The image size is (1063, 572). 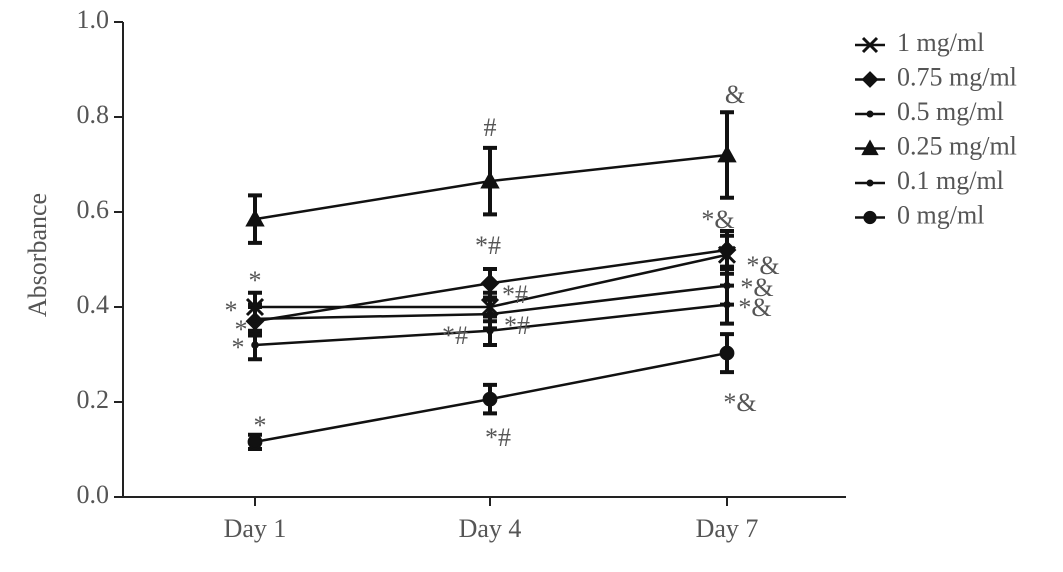 What do you see at coordinates (255, 528) in the screenshot?
I see `x-tick-label: Day 1` at bounding box center [255, 528].